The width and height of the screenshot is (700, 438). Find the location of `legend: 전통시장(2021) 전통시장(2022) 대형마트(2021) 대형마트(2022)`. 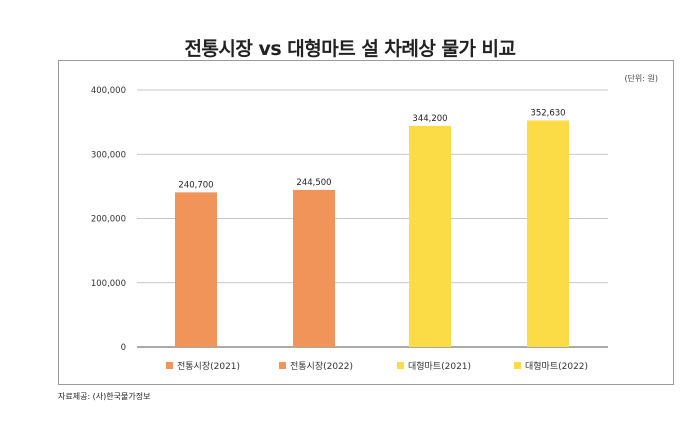

legend: 전통시장(2021) 전통시장(2022) 대형마트(2021) 대형마트(2022) is located at coordinates (377, 366).